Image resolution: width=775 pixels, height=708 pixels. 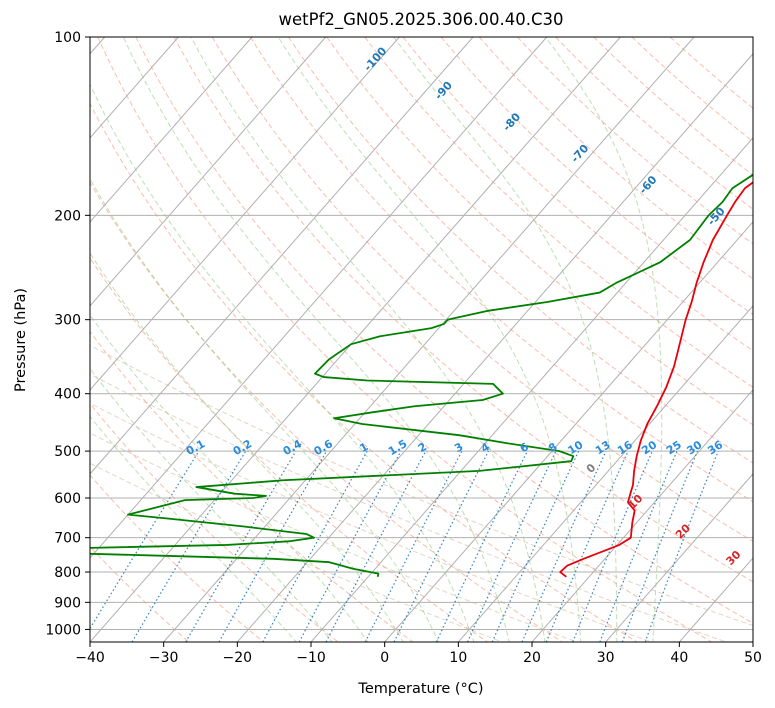 What do you see at coordinates (67, 395) in the screenshot?
I see `y-tick-label: 400` at bounding box center [67, 395].